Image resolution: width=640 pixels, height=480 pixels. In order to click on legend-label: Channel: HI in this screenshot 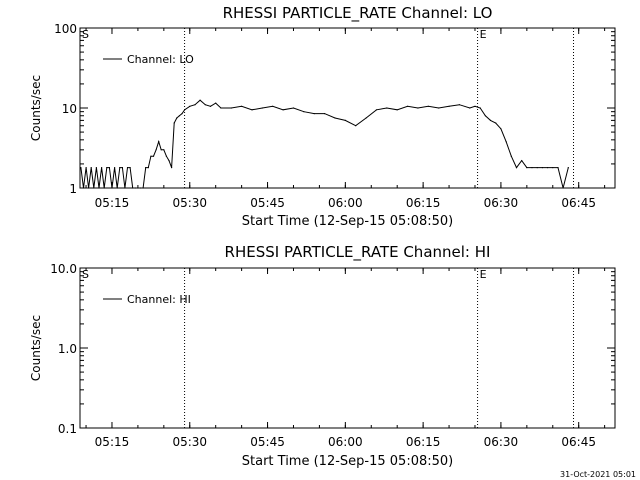, I will do `click(159, 299)`.